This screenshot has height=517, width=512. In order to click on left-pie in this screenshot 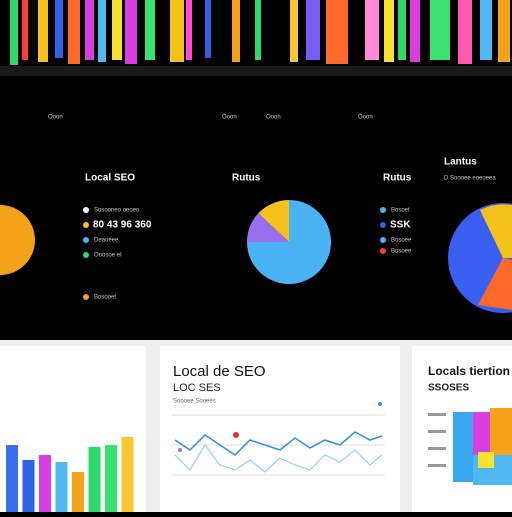, I will do `click(17, 240)`.